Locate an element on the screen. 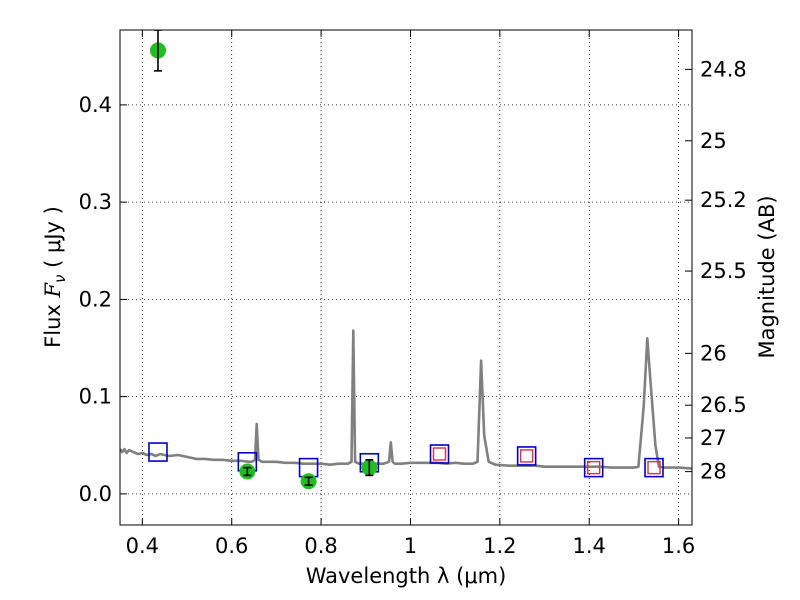 This screenshot has height=600, width=800. y-tick-label: 0.0 is located at coordinates (95, 494).